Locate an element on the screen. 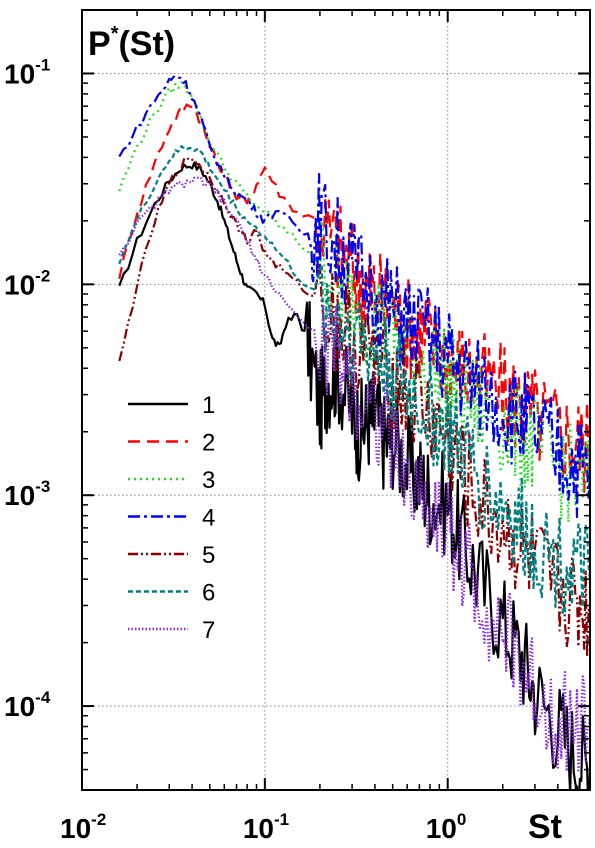 This screenshot has width=595, height=848. legend-label-6: 6 is located at coordinates (208, 593).